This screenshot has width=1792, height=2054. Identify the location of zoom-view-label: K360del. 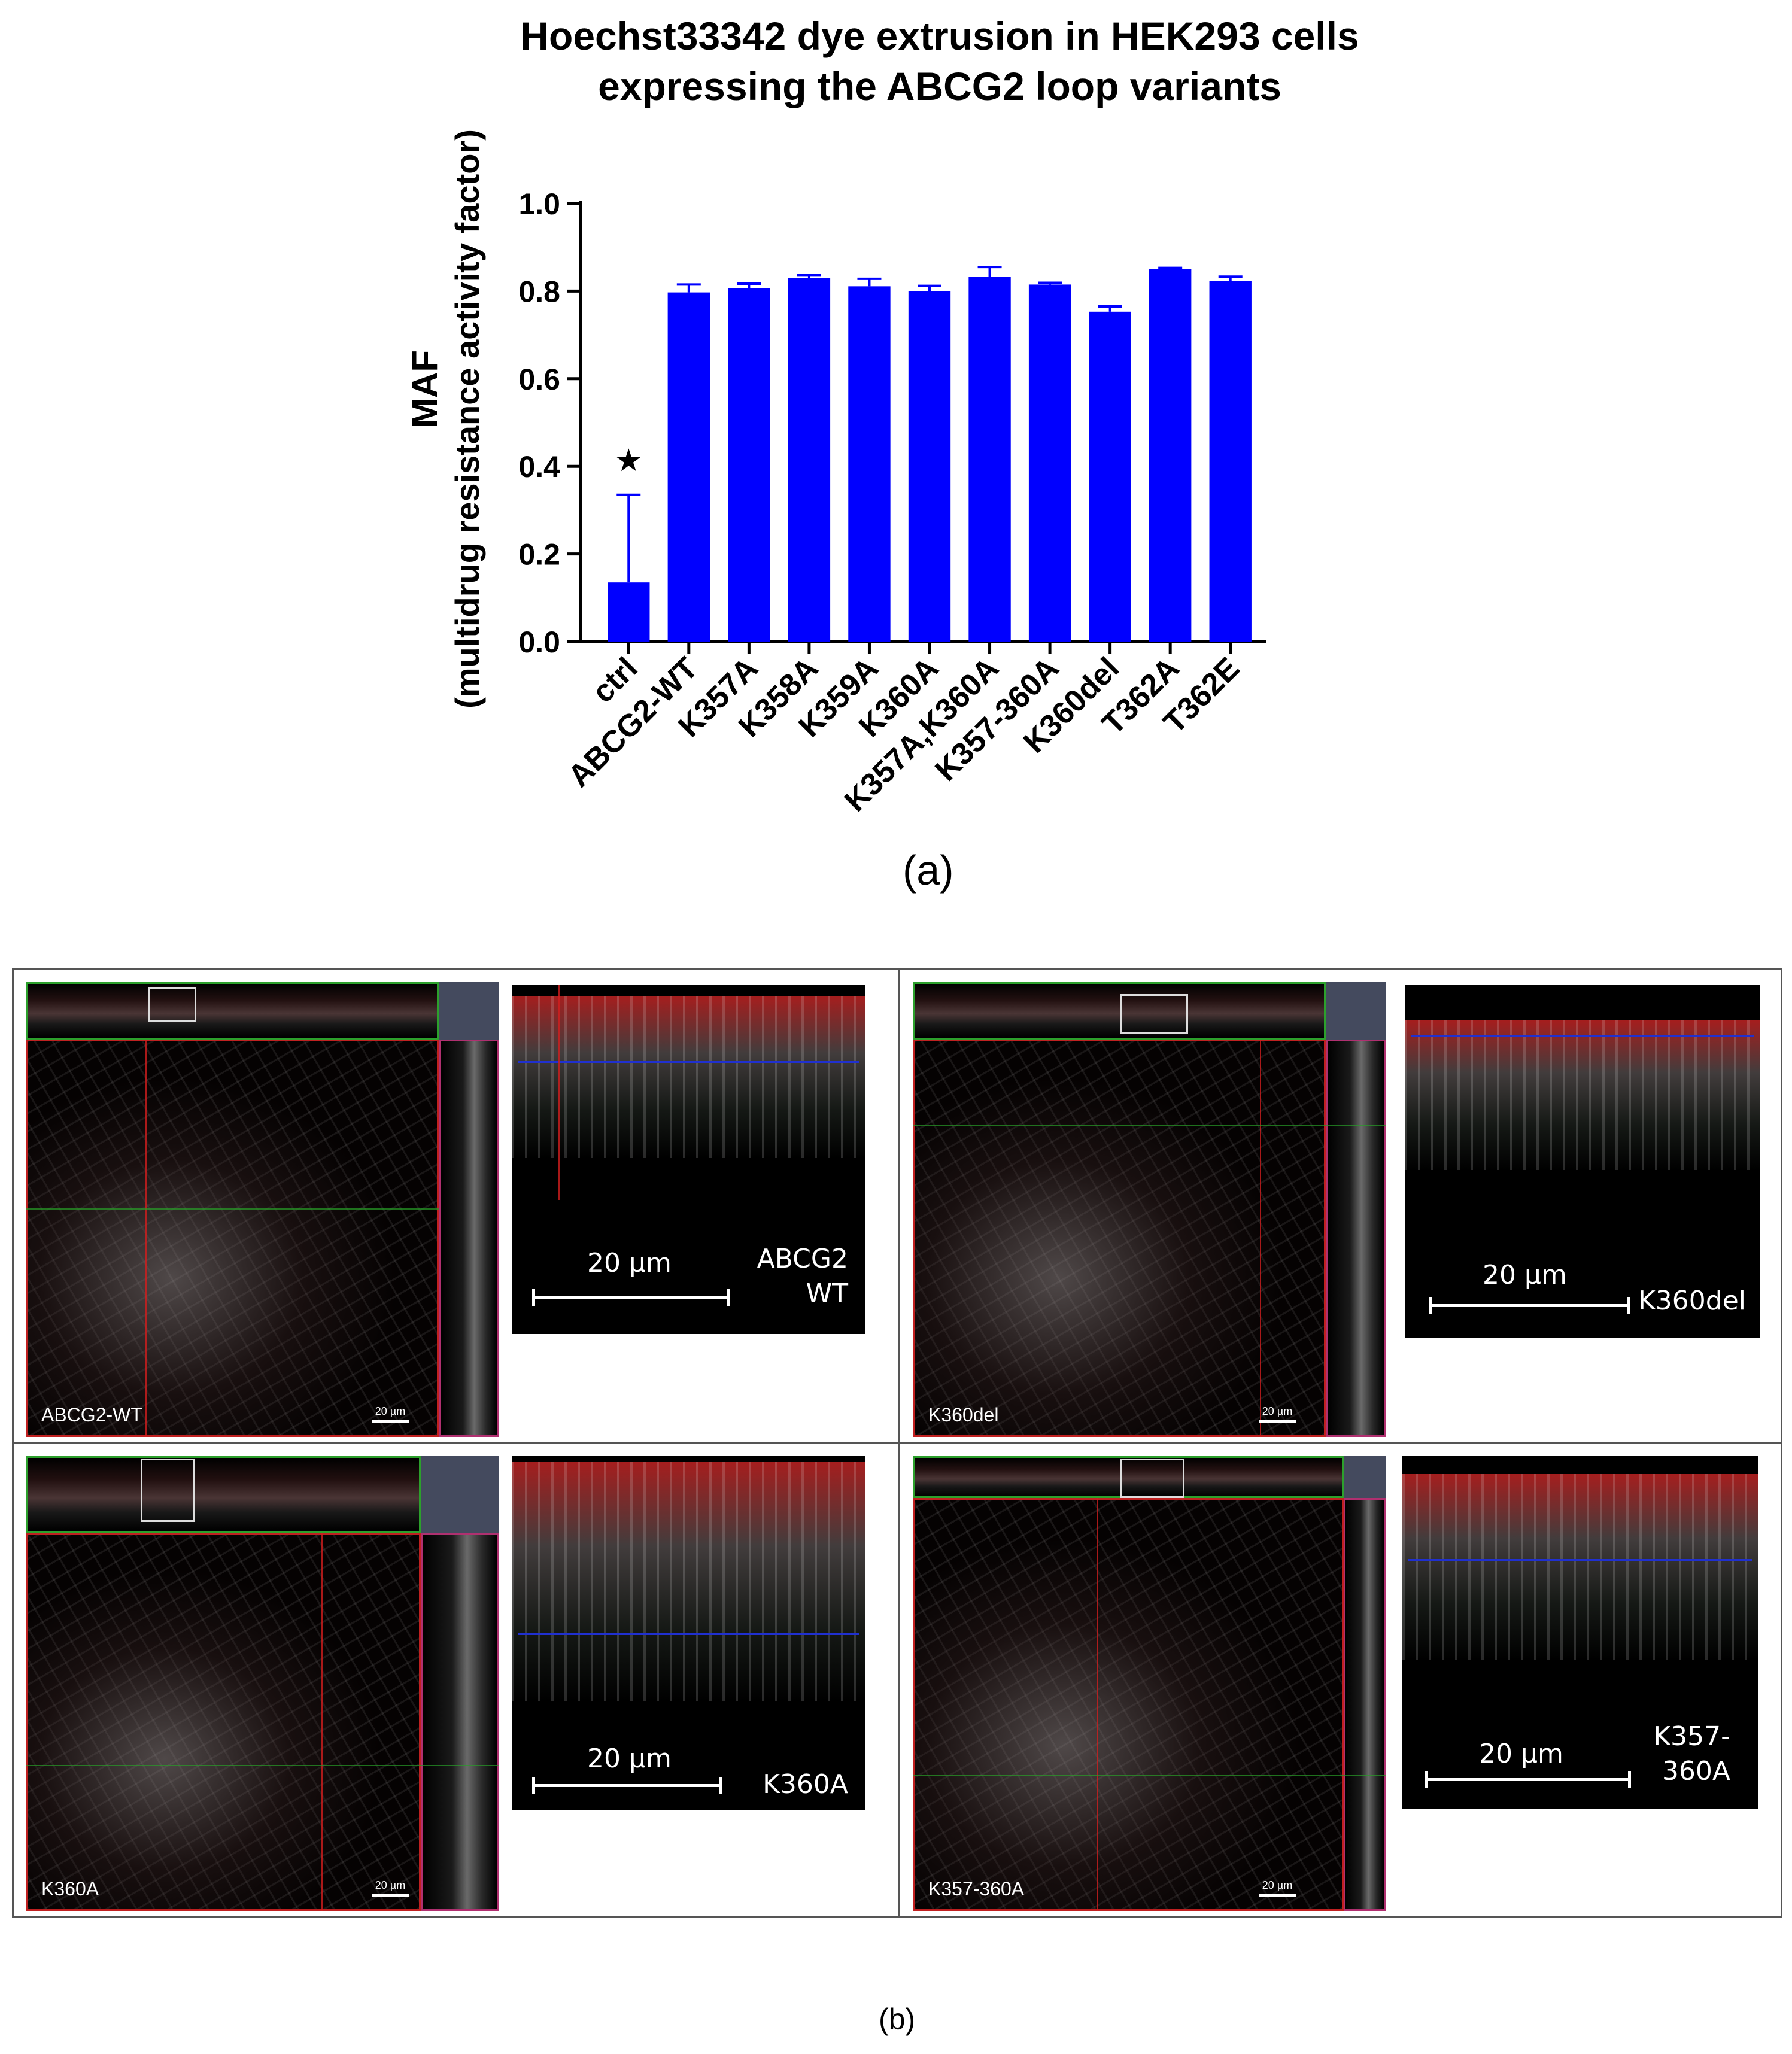
(1692, 1301).